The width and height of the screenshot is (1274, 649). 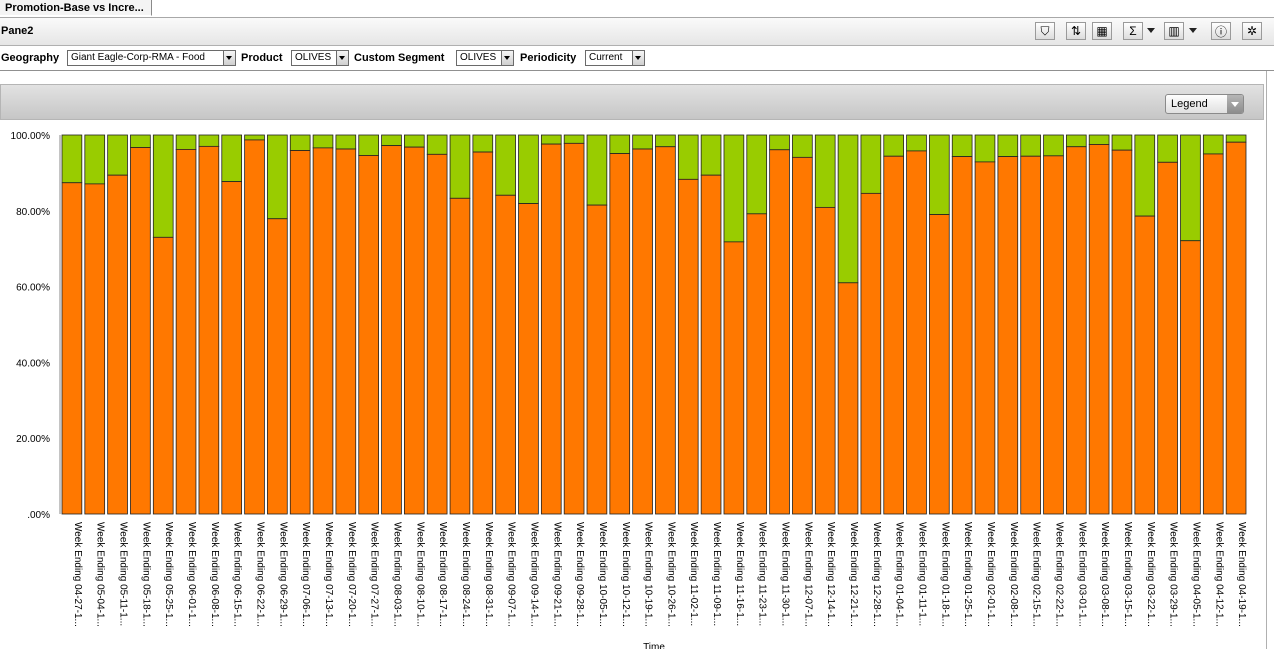 What do you see at coordinates (1045, 31) in the screenshot?
I see `filter-button: ⛉` at bounding box center [1045, 31].